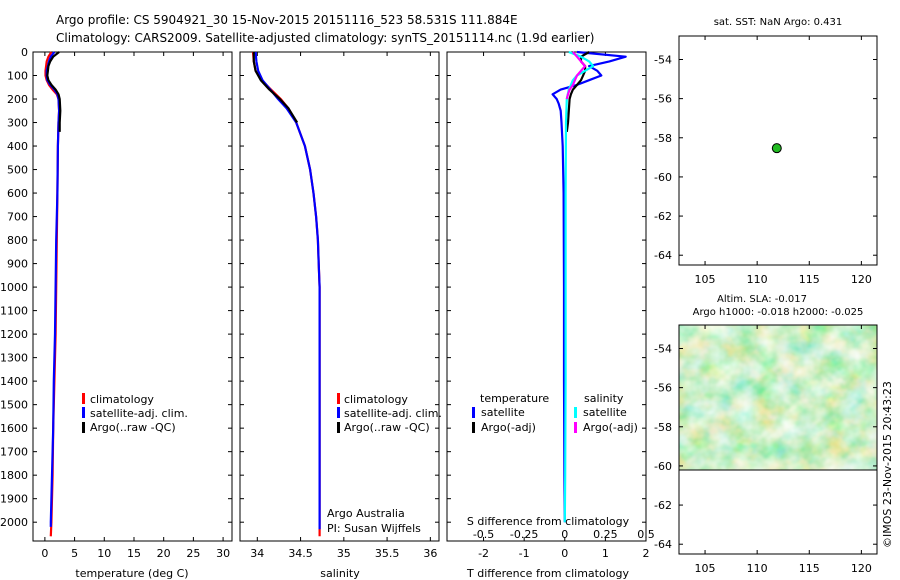 This screenshot has width=900, height=580. What do you see at coordinates (14, 381) in the screenshot?
I see `y-tick-label: 1400` at bounding box center [14, 381].